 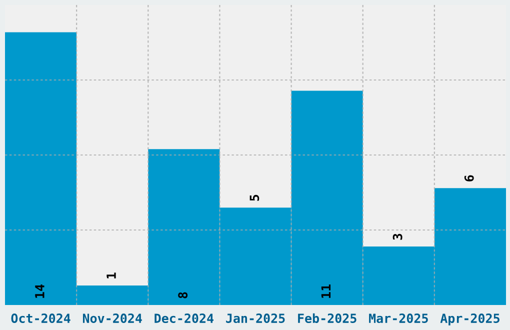 What do you see at coordinates (470, 320) in the screenshot?
I see `x-tick-label: Apr-2025` at bounding box center [470, 320].